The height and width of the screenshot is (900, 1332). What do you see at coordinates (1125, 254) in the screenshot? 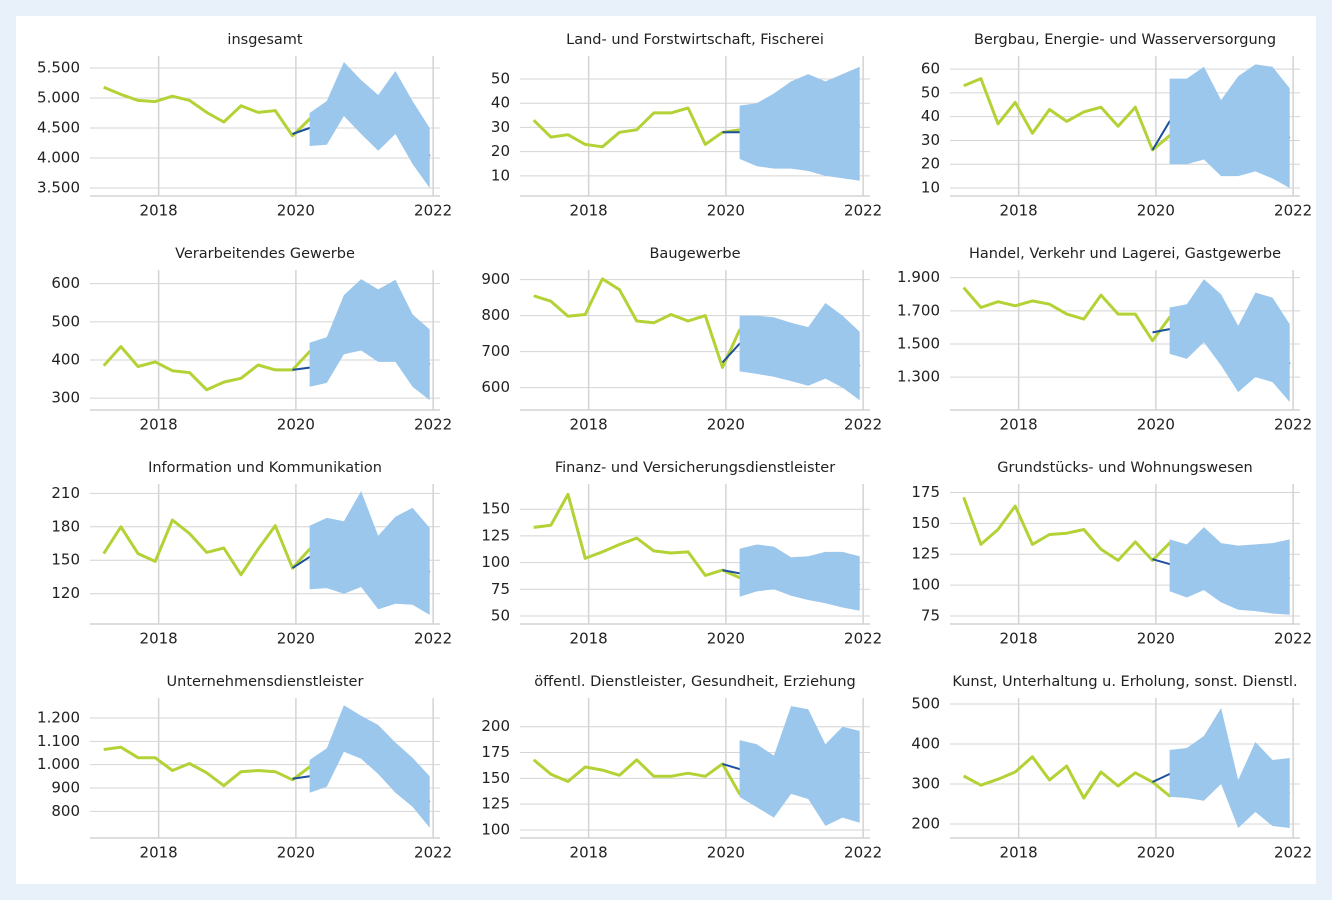
I see `chart-title: Handel, Verkehr und Lagerei, Gastgewerbe` at bounding box center [1125, 254].